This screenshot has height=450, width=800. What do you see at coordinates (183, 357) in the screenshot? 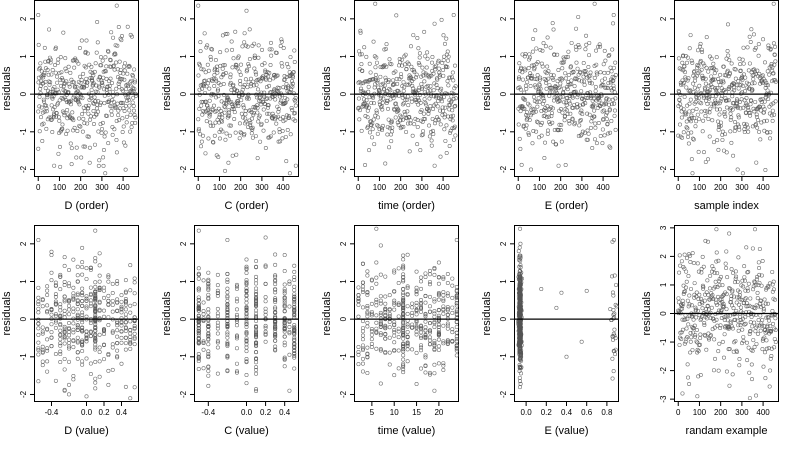
I see `y-tick-label: -1` at bounding box center [183, 357].